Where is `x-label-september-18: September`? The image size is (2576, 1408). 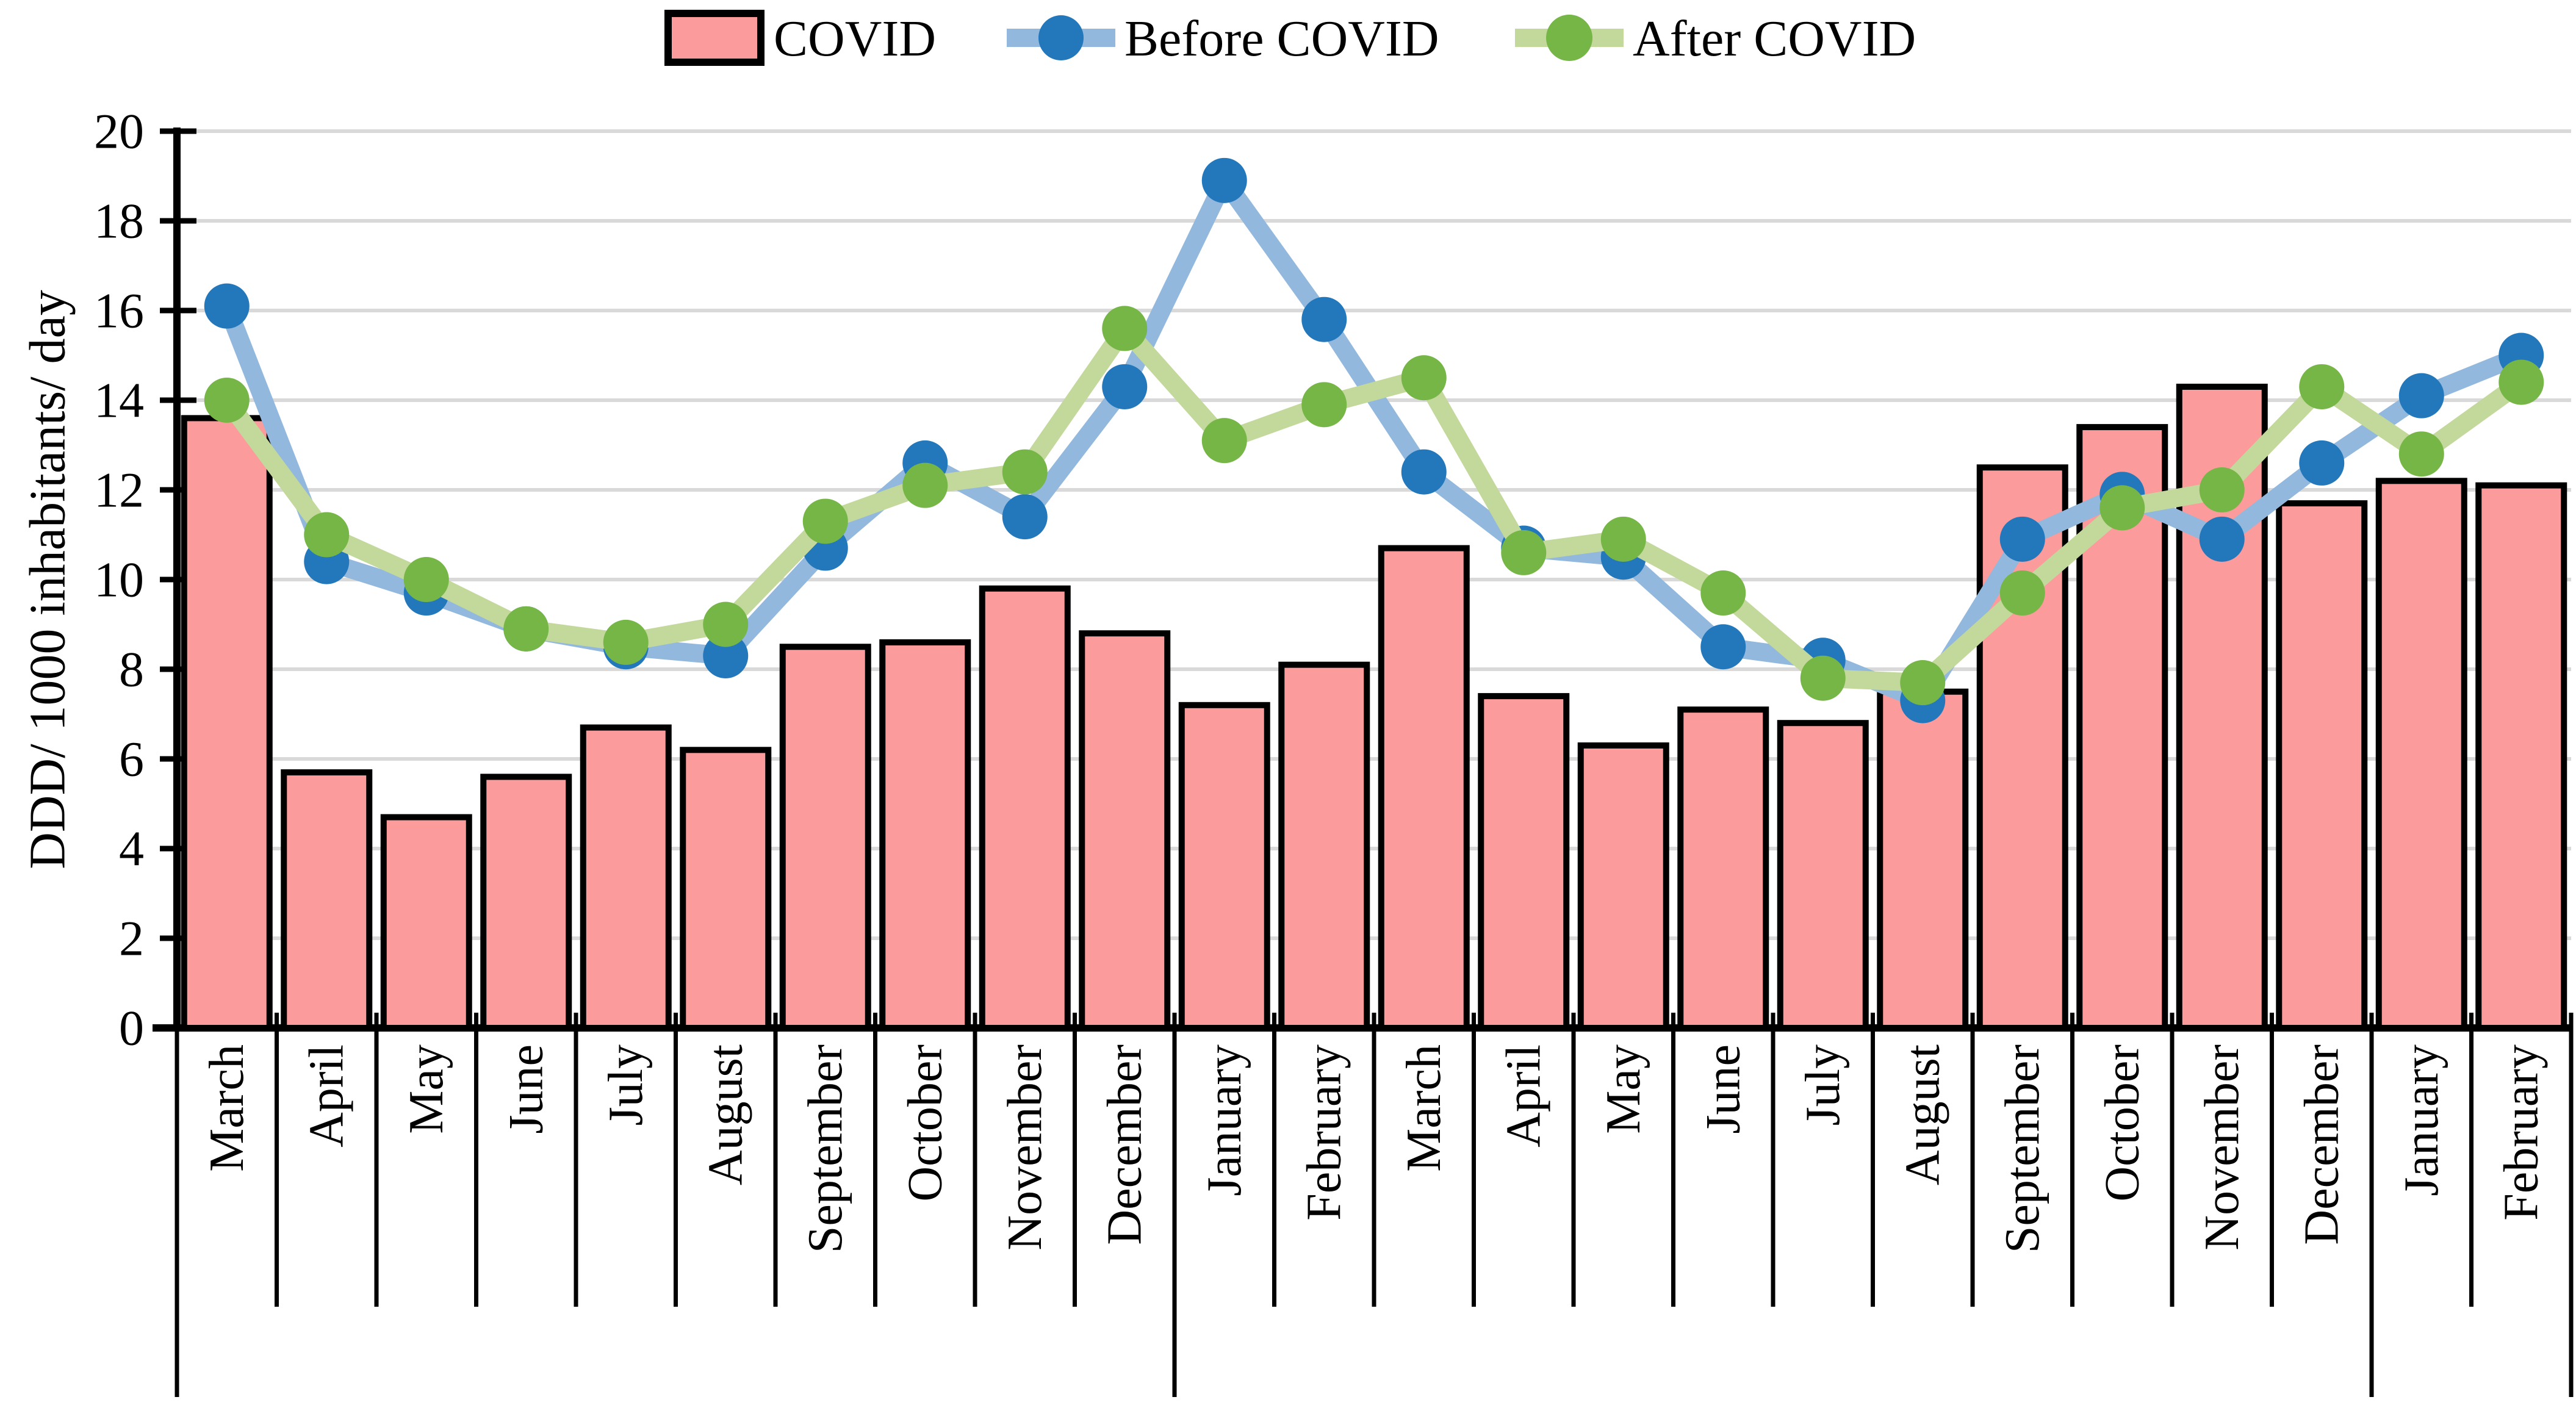 x-label-september-18: September is located at coordinates (2022, 1148).